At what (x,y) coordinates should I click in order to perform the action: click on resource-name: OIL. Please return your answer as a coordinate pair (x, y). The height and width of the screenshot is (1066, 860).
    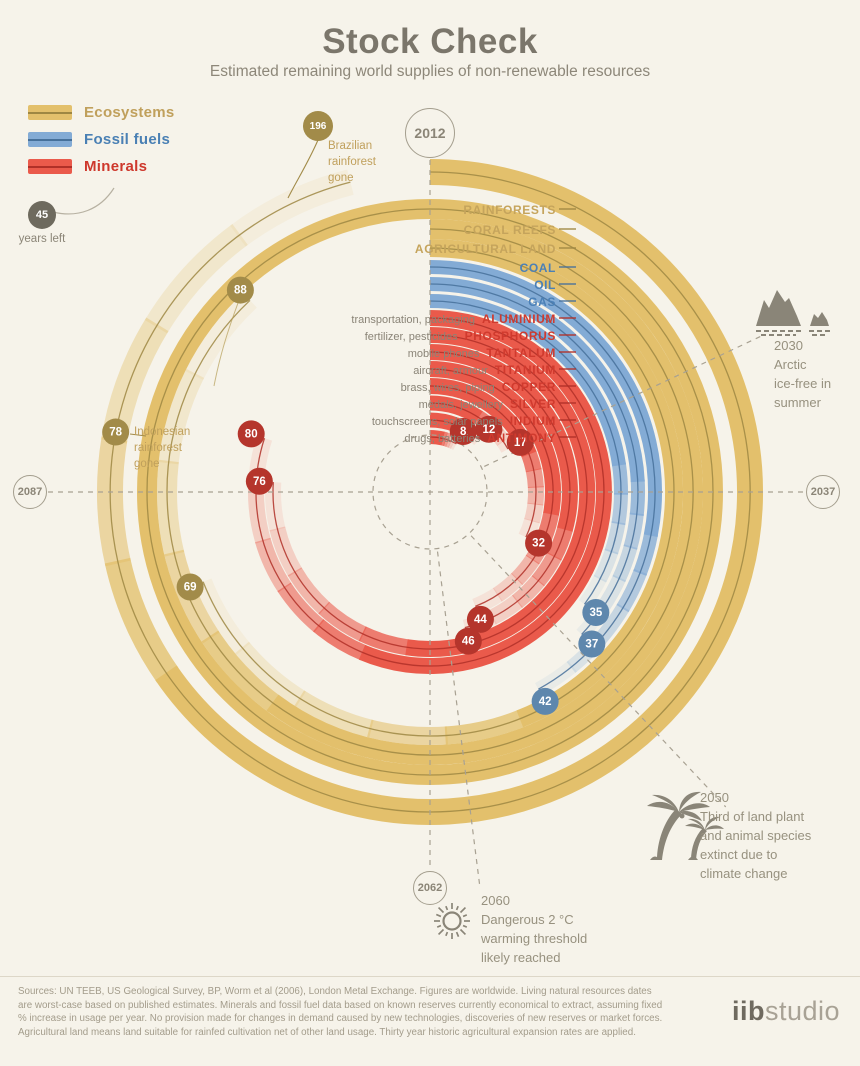
    Looking at the image, I should click on (545, 285).